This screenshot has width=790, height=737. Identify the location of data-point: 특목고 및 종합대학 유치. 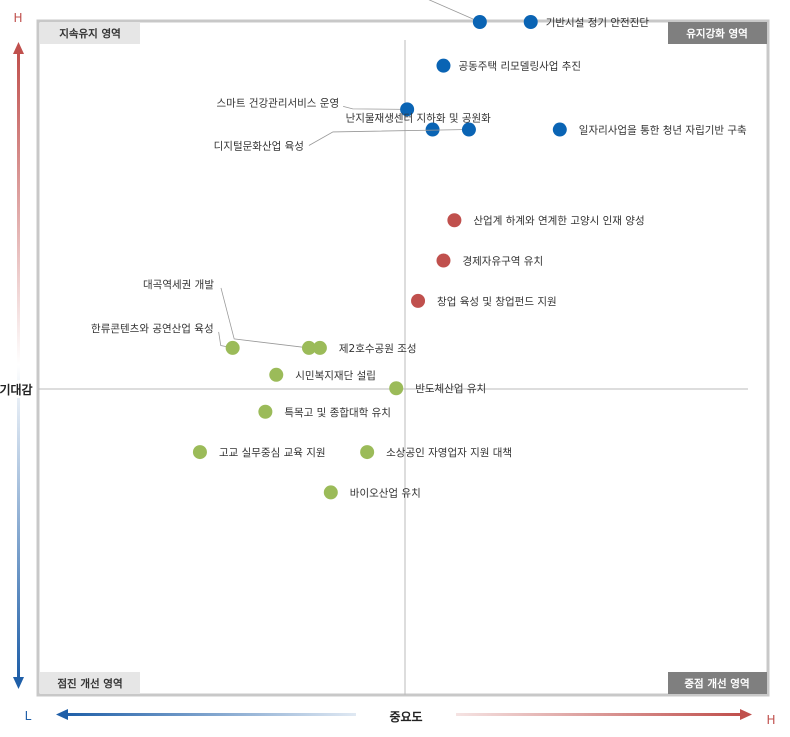
(324, 411).